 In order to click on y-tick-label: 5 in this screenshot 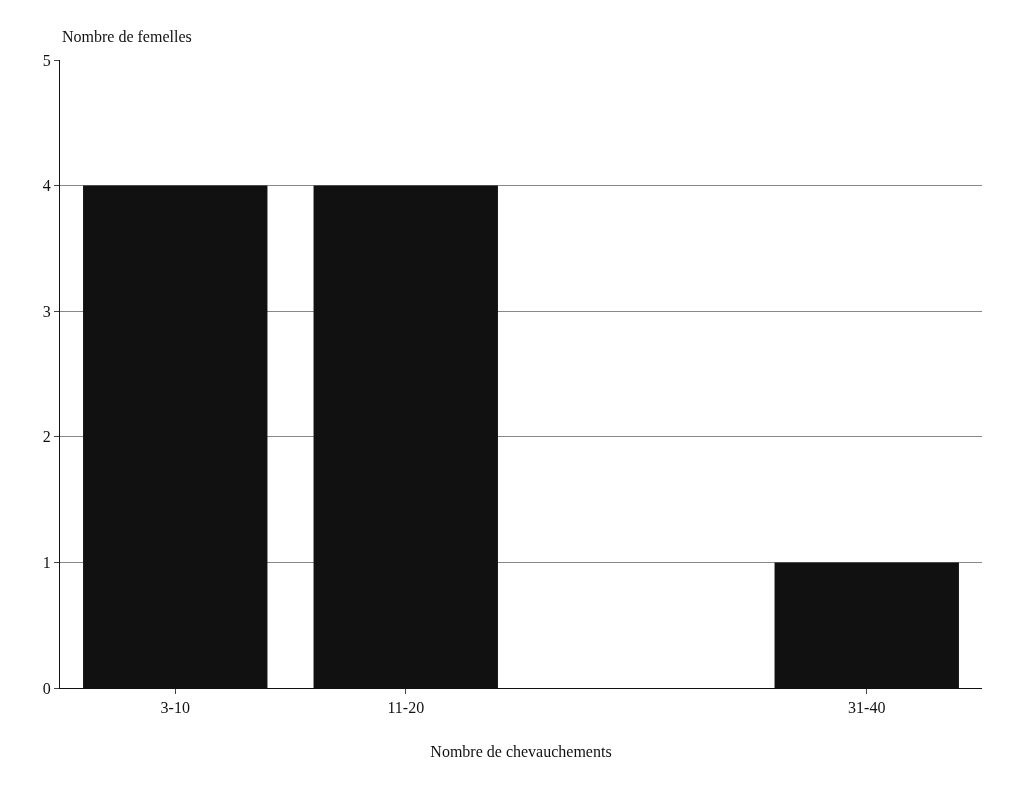, I will do `click(46, 60)`.